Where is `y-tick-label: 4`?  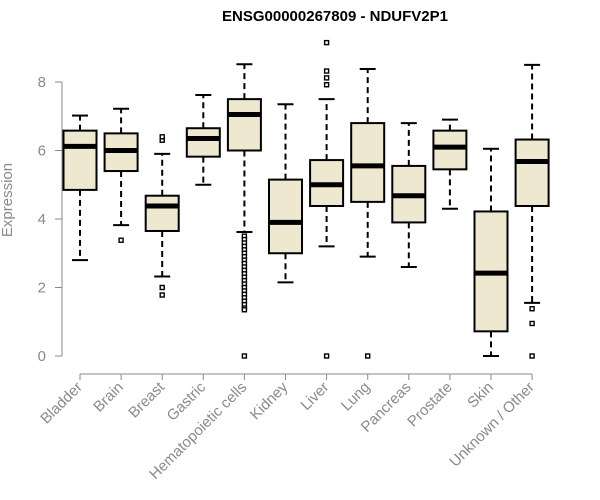 y-tick-label: 4 is located at coordinates (42, 219).